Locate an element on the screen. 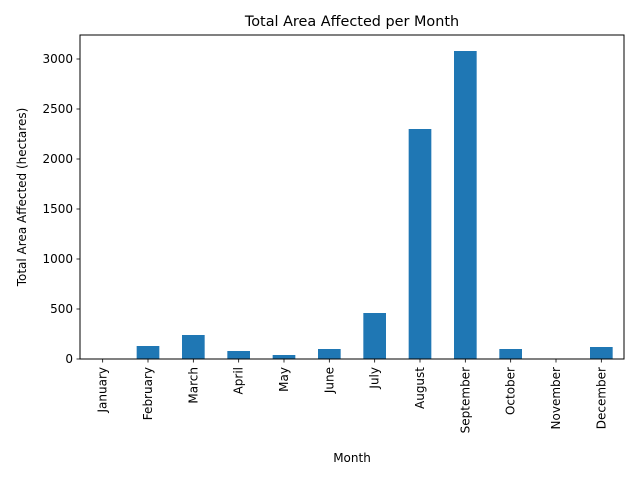 The image size is (640, 480). bar-september is located at coordinates (465, 205).